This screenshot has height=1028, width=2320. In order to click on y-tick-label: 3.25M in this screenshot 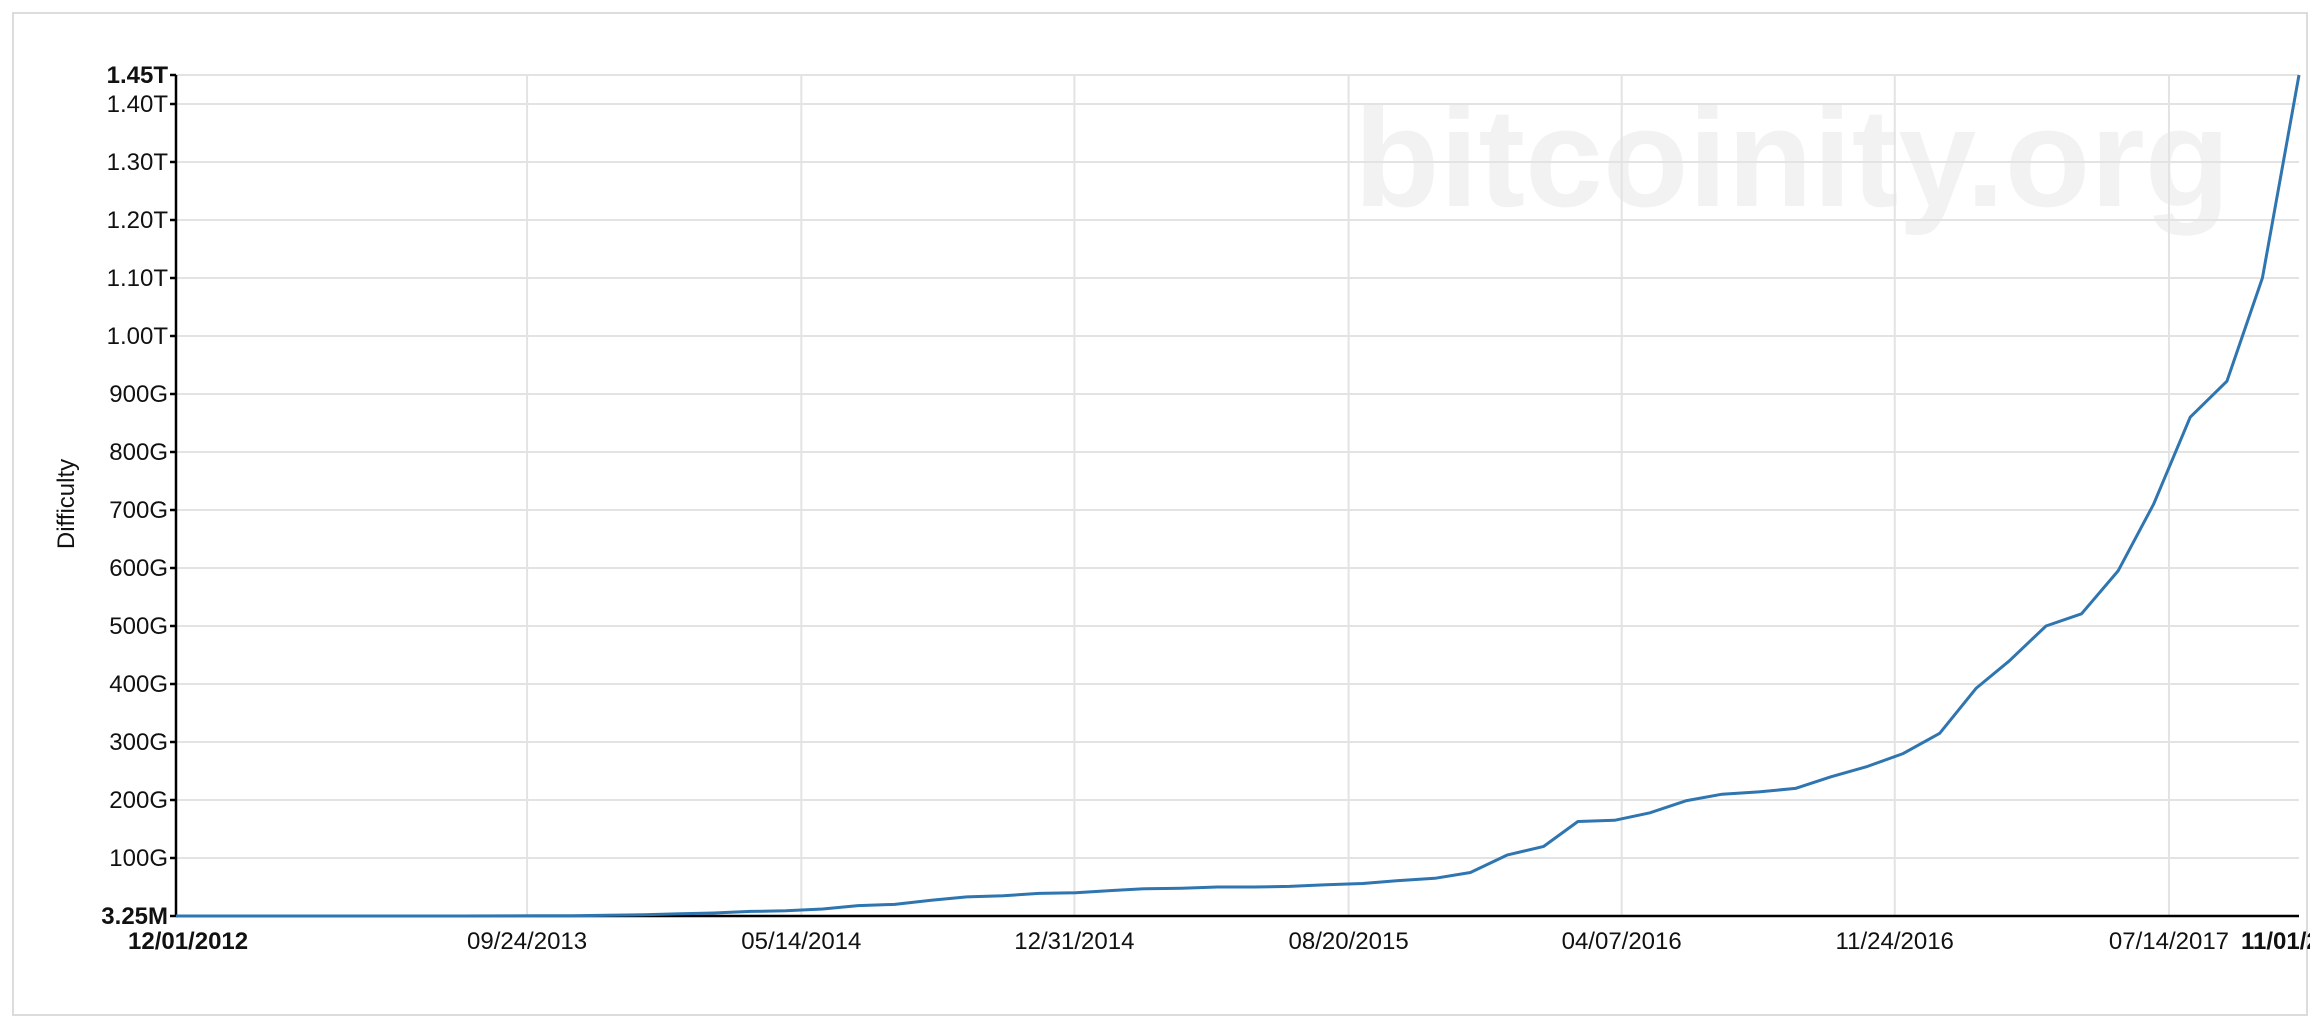, I will do `click(134, 916)`.